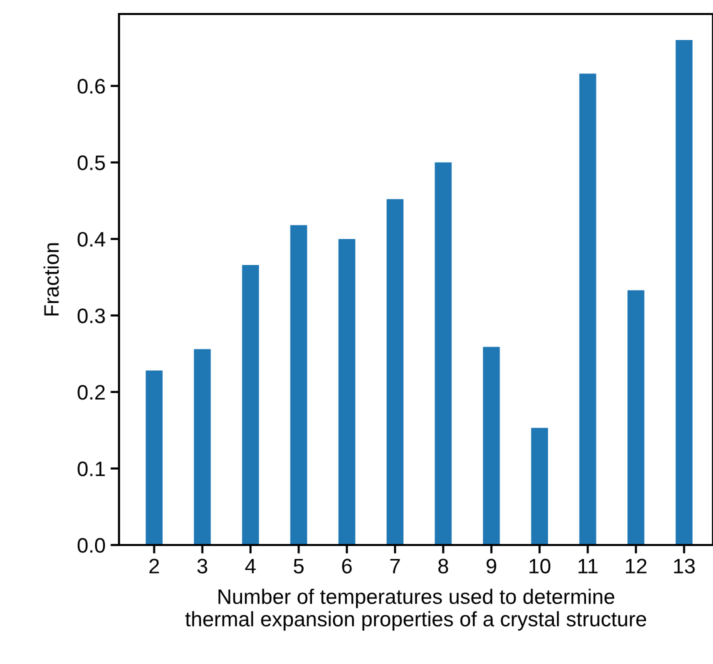 This screenshot has width=713, height=664. What do you see at coordinates (91, 316) in the screenshot?
I see `y-tick-label: 0.3` at bounding box center [91, 316].